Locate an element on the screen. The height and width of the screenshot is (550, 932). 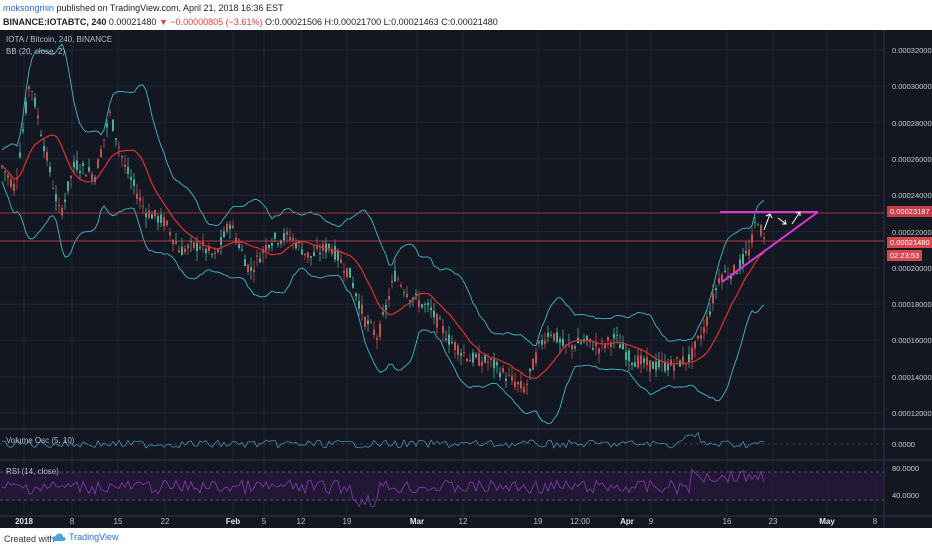
time-axis-label: Apr is located at coordinates (627, 521).